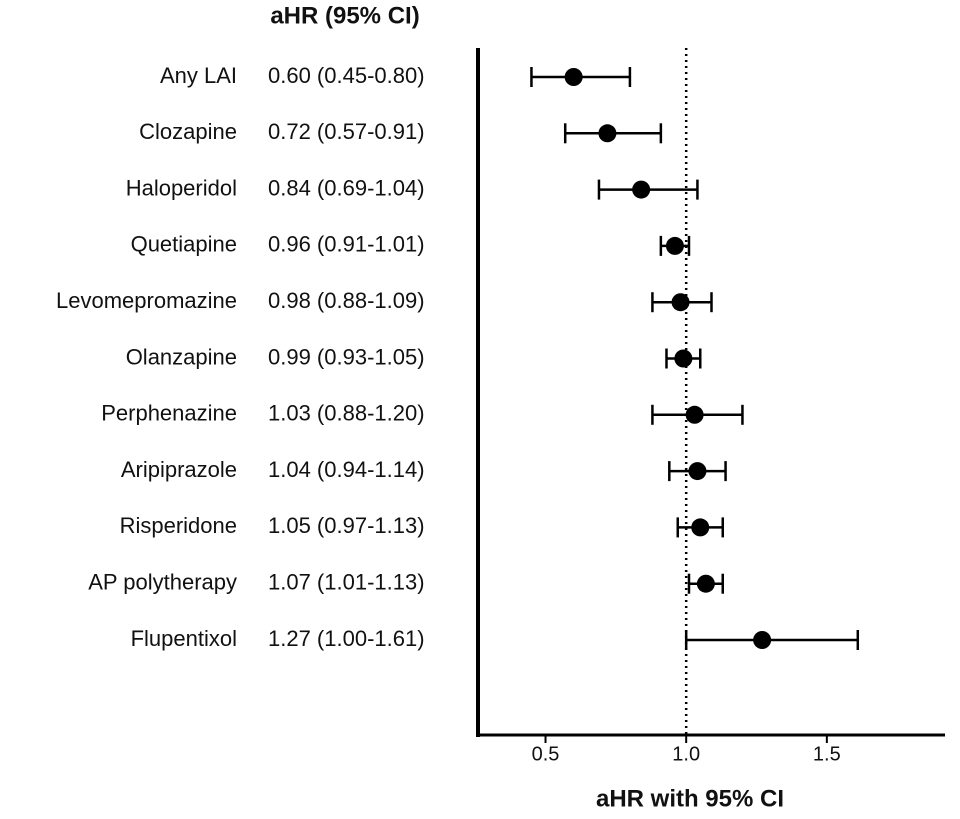 The image size is (960, 819). Describe the element at coordinates (181, 356) in the screenshot. I see `category-label: Olanzapine` at that location.